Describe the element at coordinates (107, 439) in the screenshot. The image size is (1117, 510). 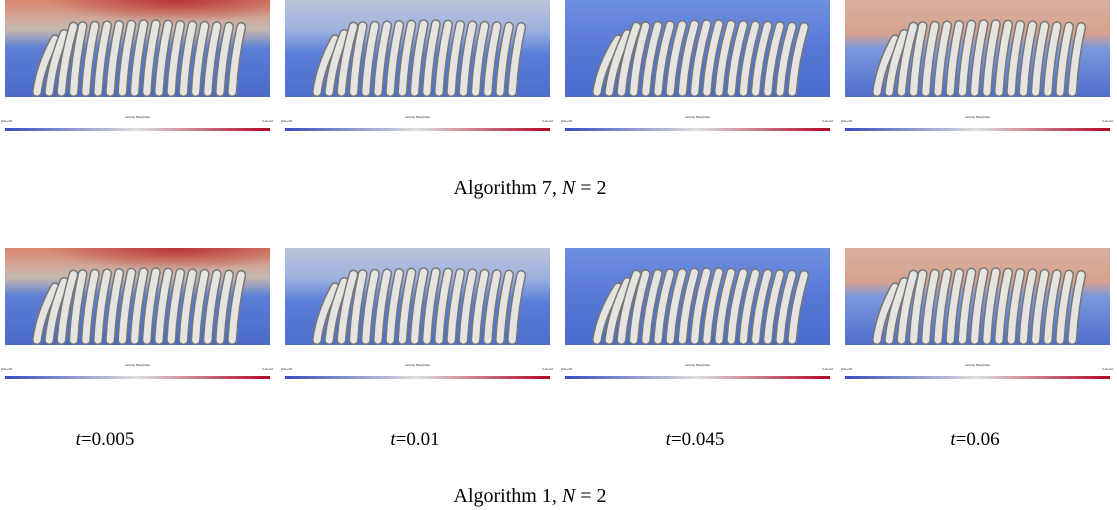
I see `time-value: =0.005` at that location.